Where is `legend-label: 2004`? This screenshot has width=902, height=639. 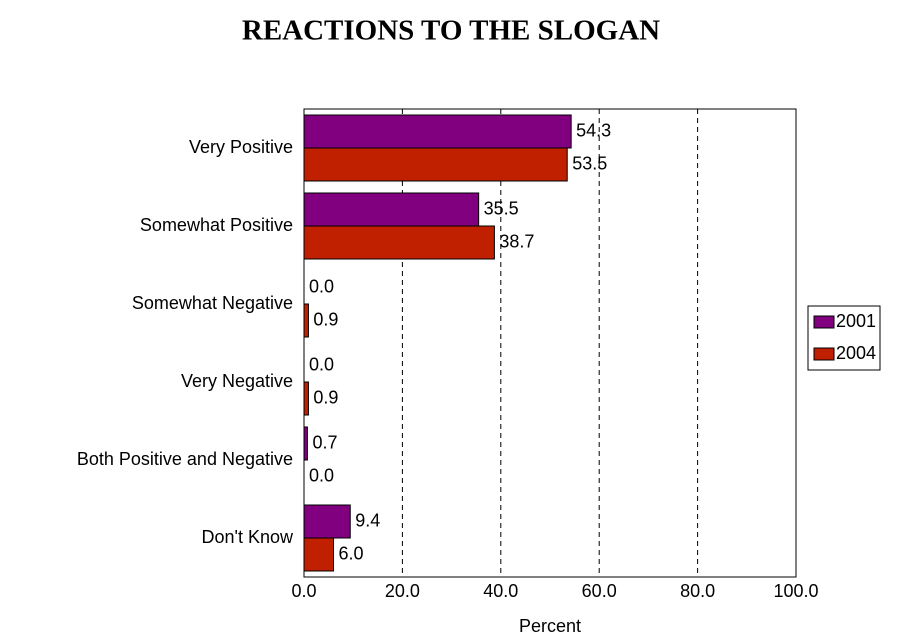
legend-label: 2004 is located at coordinates (856, 353).